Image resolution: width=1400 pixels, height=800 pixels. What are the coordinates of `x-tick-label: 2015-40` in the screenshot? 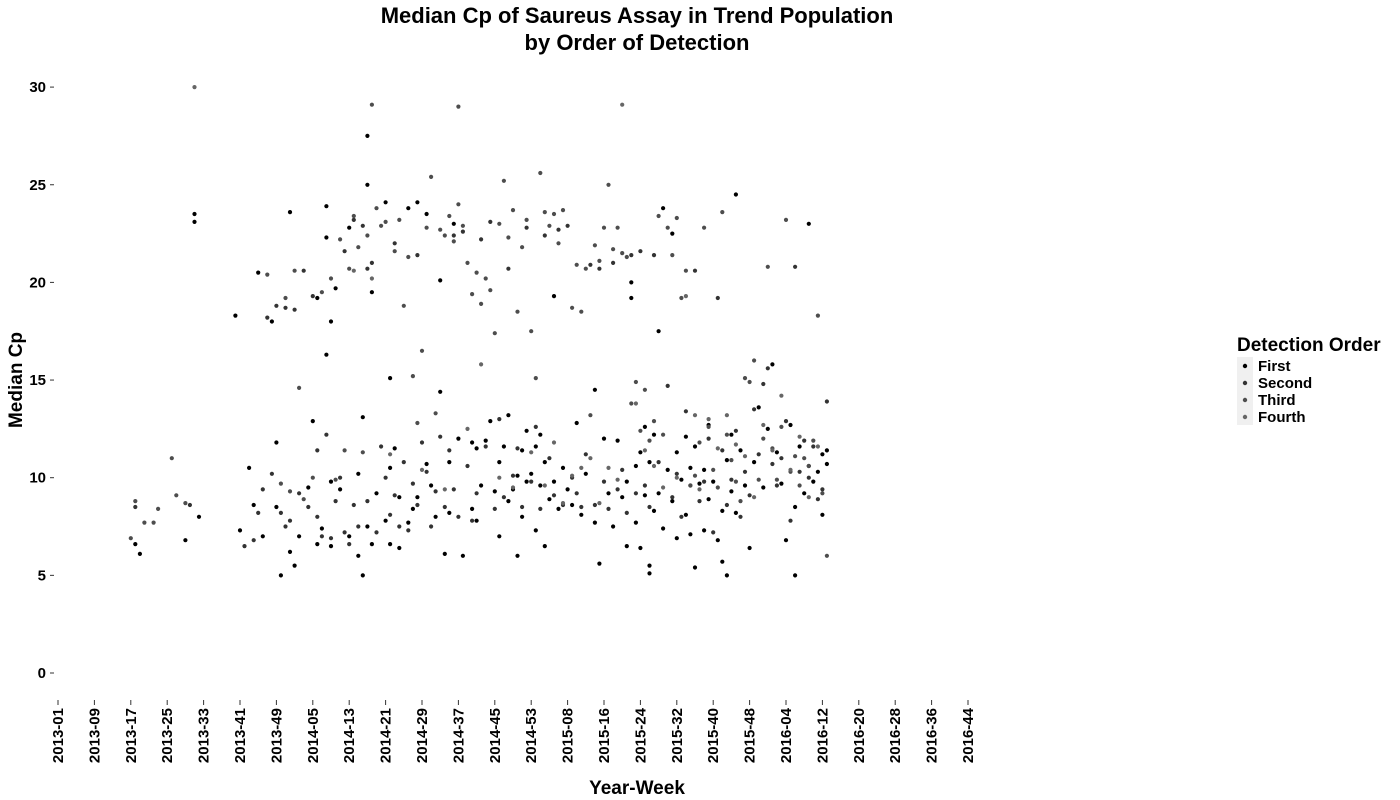 It's located at (713, 735).